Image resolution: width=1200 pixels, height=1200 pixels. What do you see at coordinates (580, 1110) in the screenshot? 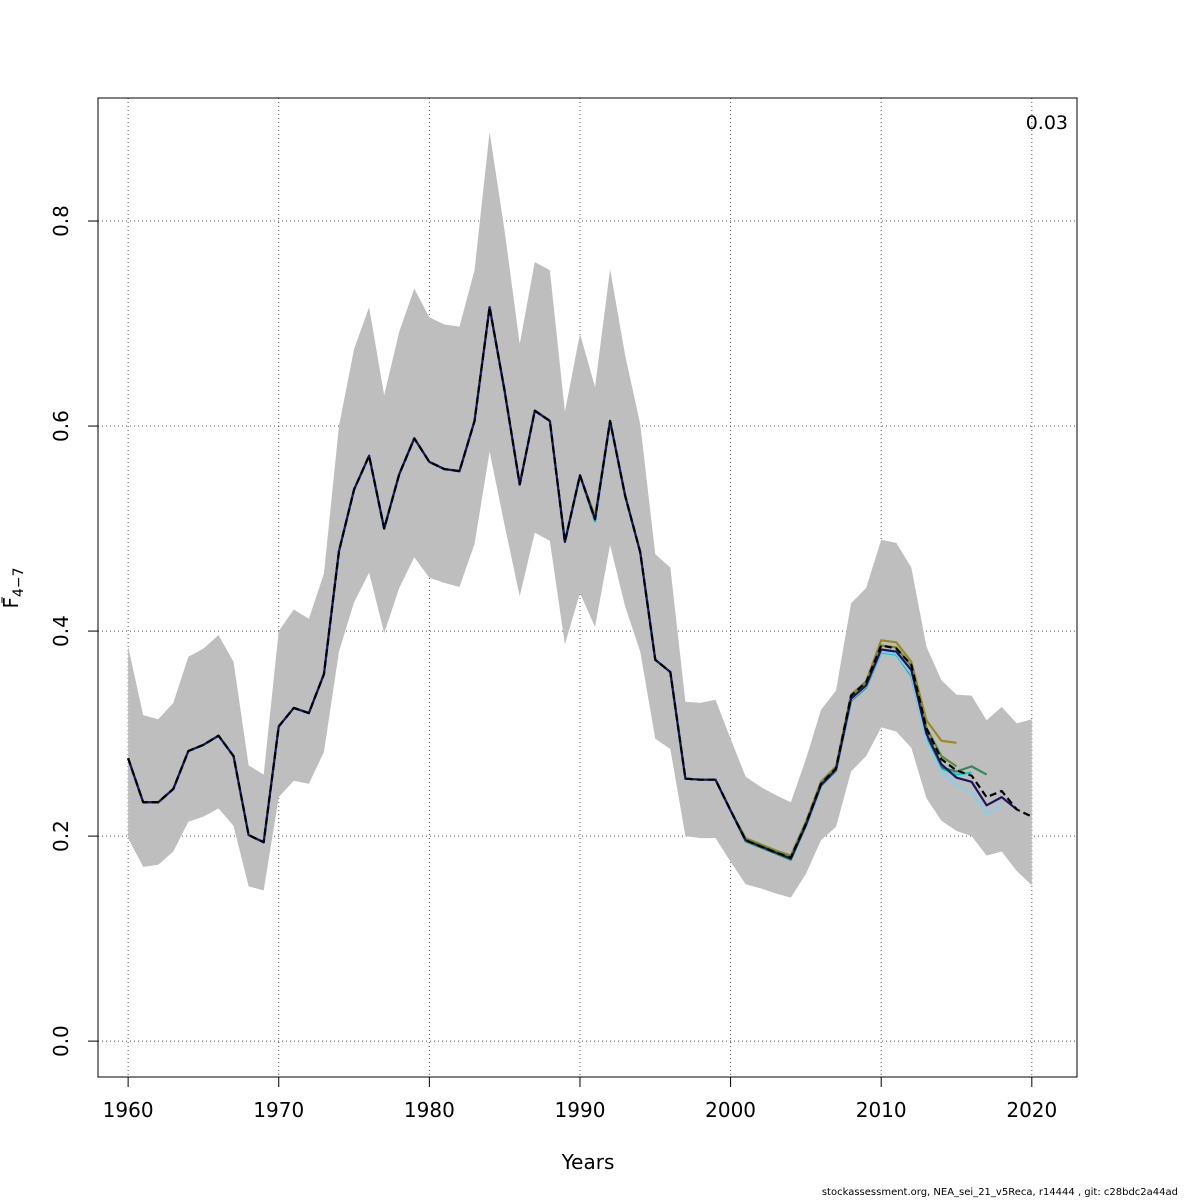
I see `x-tick-label: 1990` at bounding box center [580, 1110].